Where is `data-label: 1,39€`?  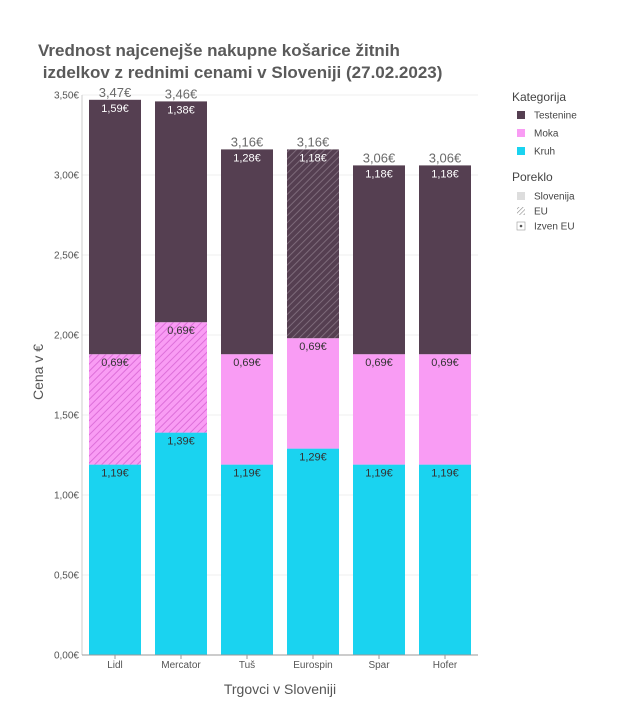
data-label: 1,39€ is located at coordinates (181, 442).